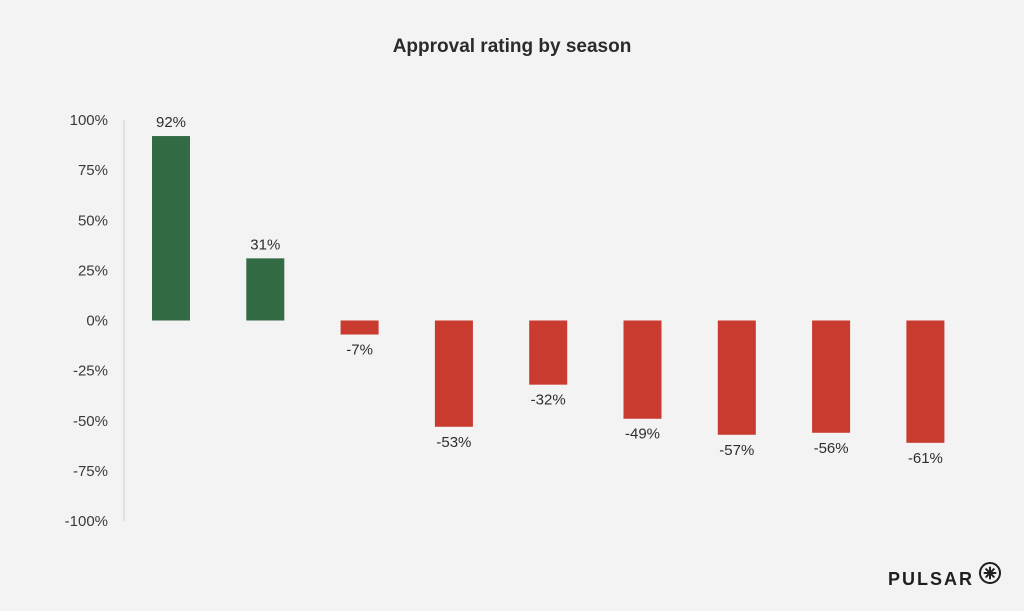  I want to click on data-label: -49%, so click(642, 434).